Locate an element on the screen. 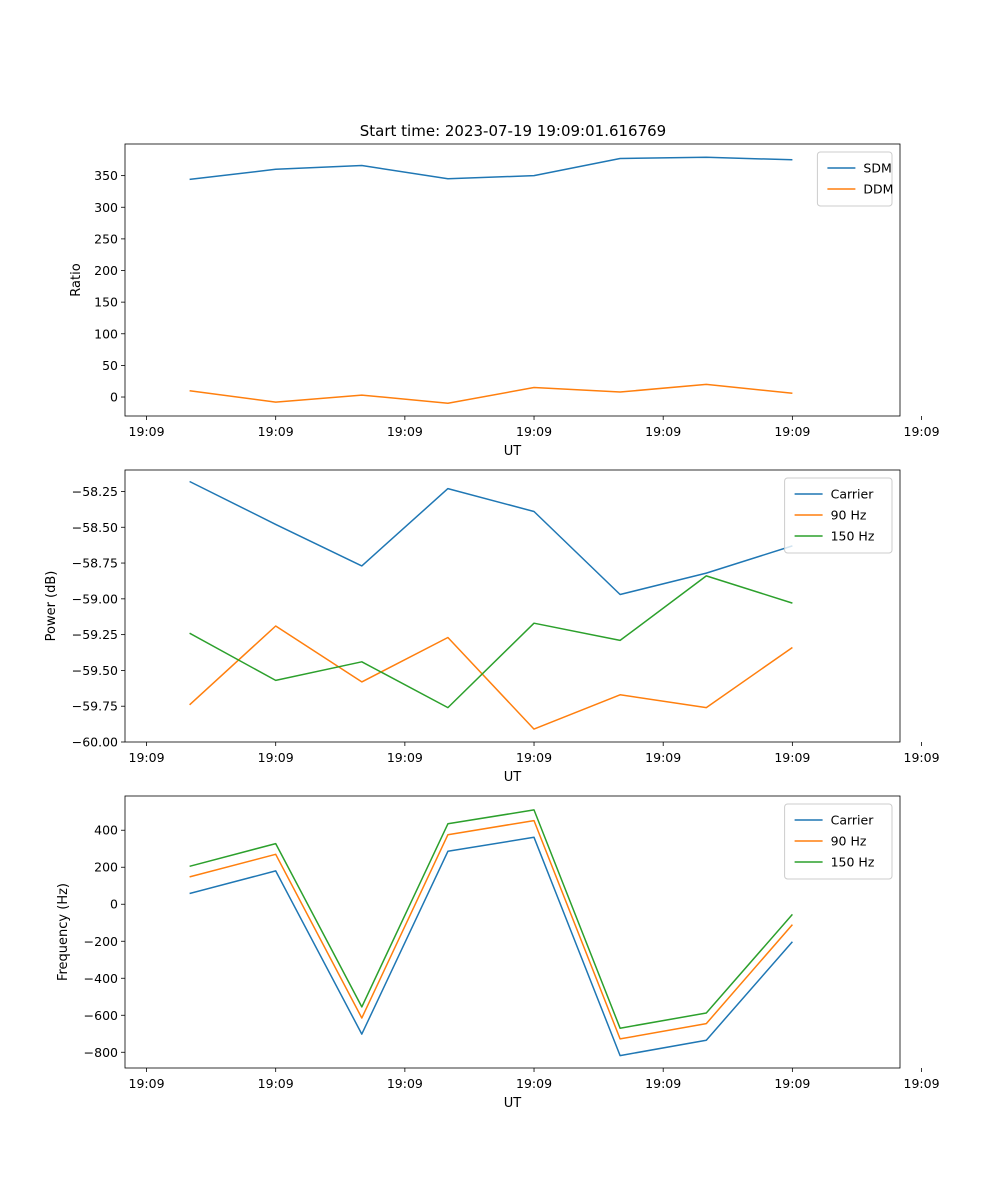 The width and height of the screenshot is (1000, 1200). power-y-tick-label: −58.25 is located at coordinates (95, 491).